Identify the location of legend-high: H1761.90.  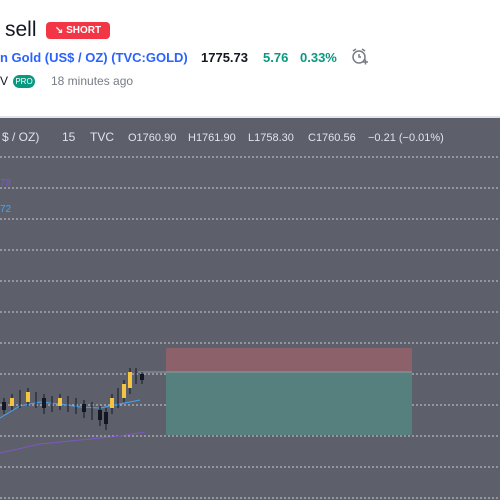
(212, 138).